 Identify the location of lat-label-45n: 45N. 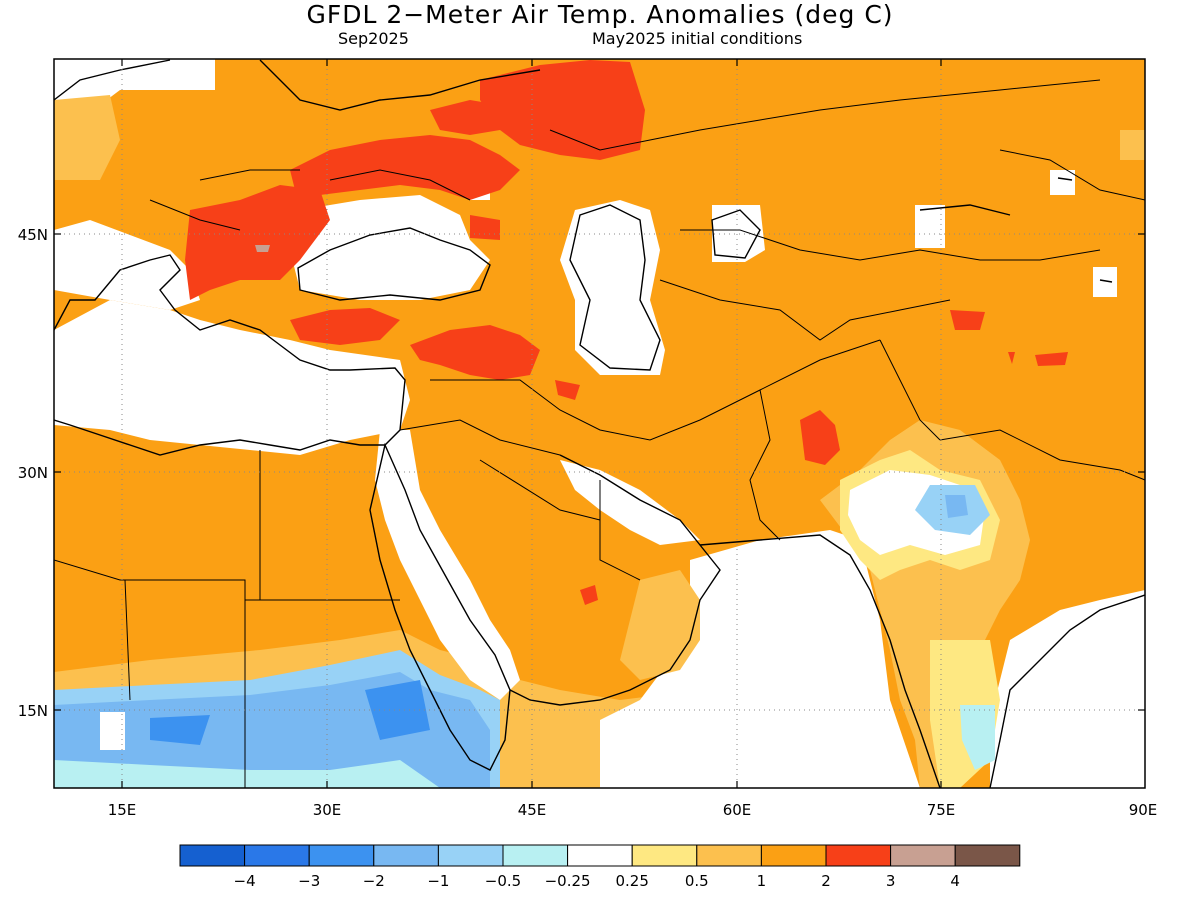
(33, 235).